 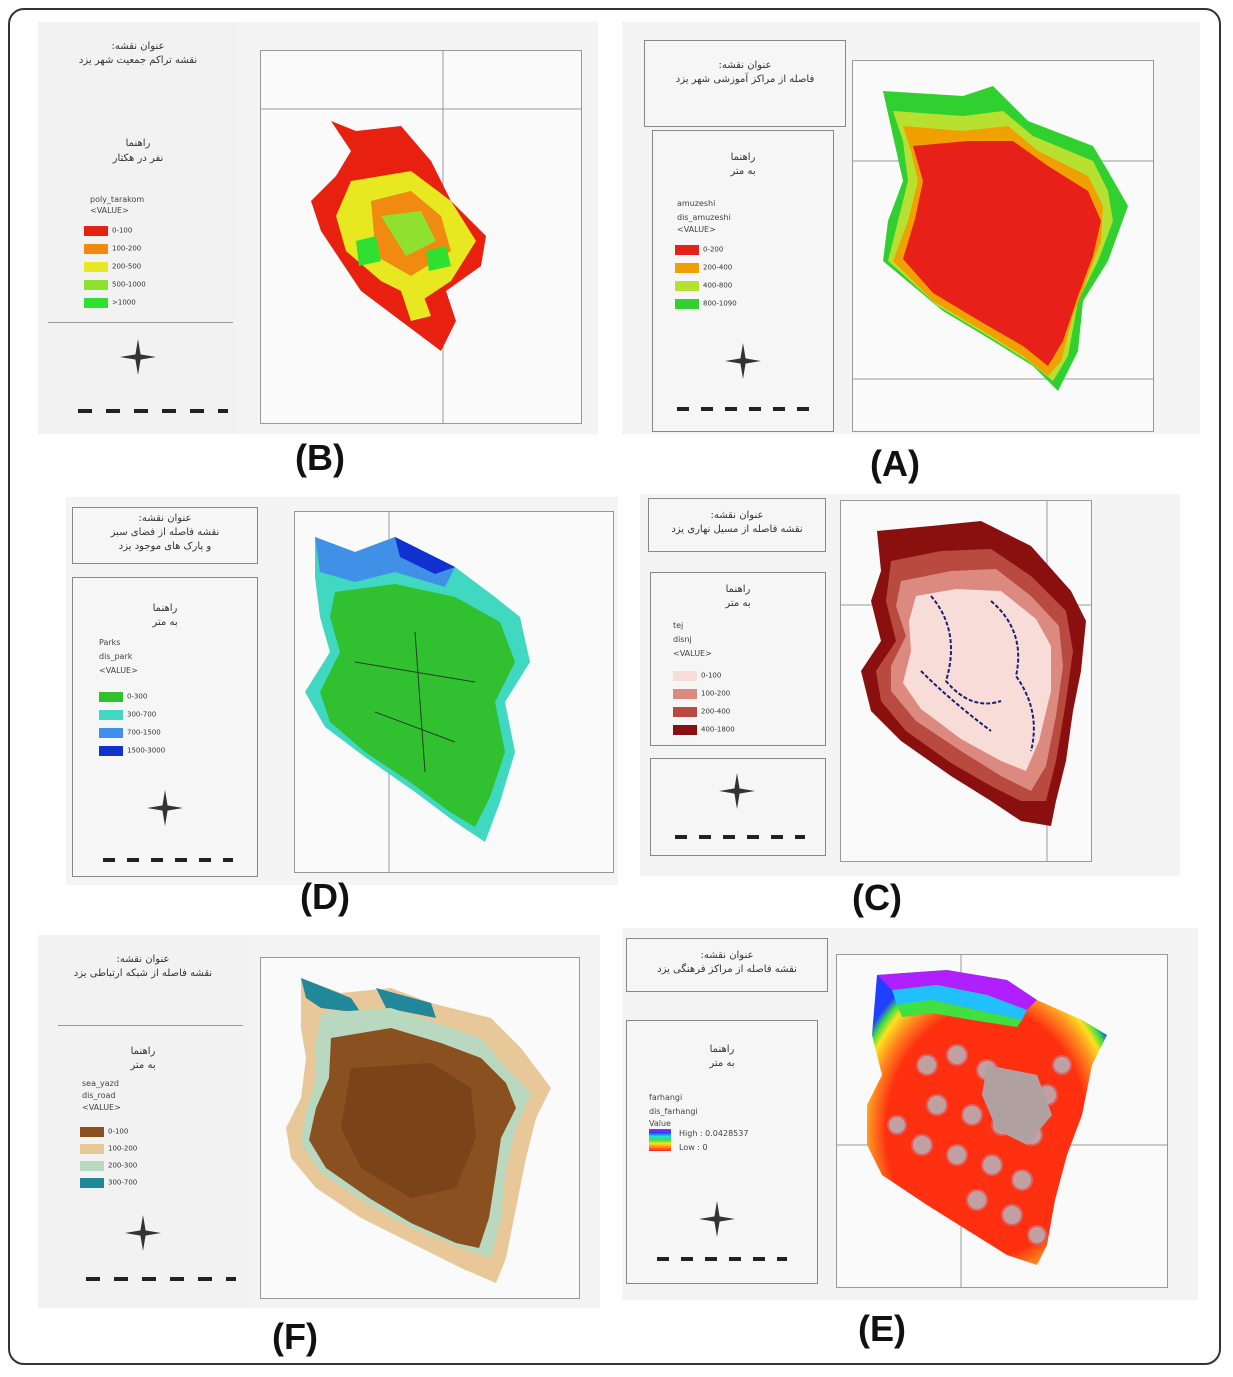 What do you see at coordinates (418, 1130) in the screenshot?
I see `map-f` at bounding box center [418, 1130].